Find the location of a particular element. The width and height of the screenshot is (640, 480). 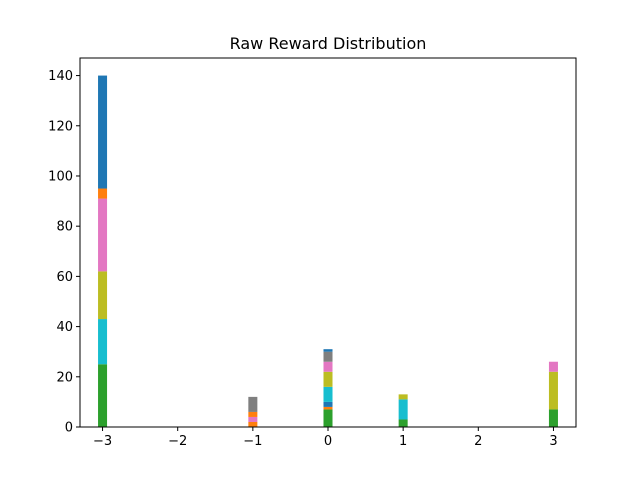

x-tick-label: −1 is located at coordinates (252, 441).